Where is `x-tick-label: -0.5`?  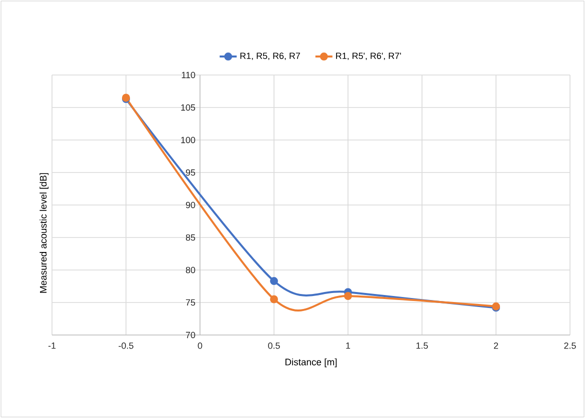 x-tick-label: -0.5 is located at coordinates (126, 345).